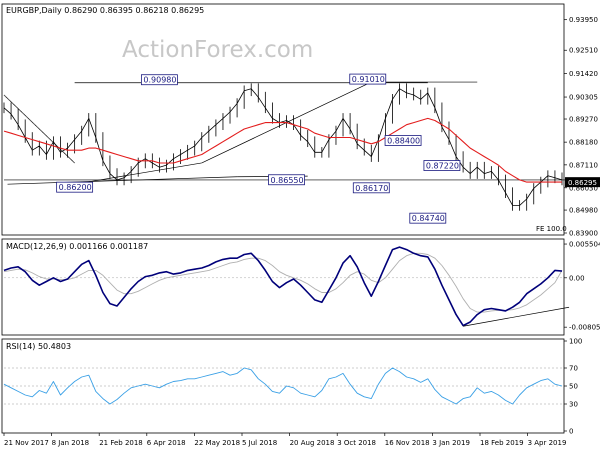 Image resolution: width=600 pixels, height=450 pixels. I want to click on macd-header: MACD(12,26,9) 0.001166 0.001187, so click(77, 246).